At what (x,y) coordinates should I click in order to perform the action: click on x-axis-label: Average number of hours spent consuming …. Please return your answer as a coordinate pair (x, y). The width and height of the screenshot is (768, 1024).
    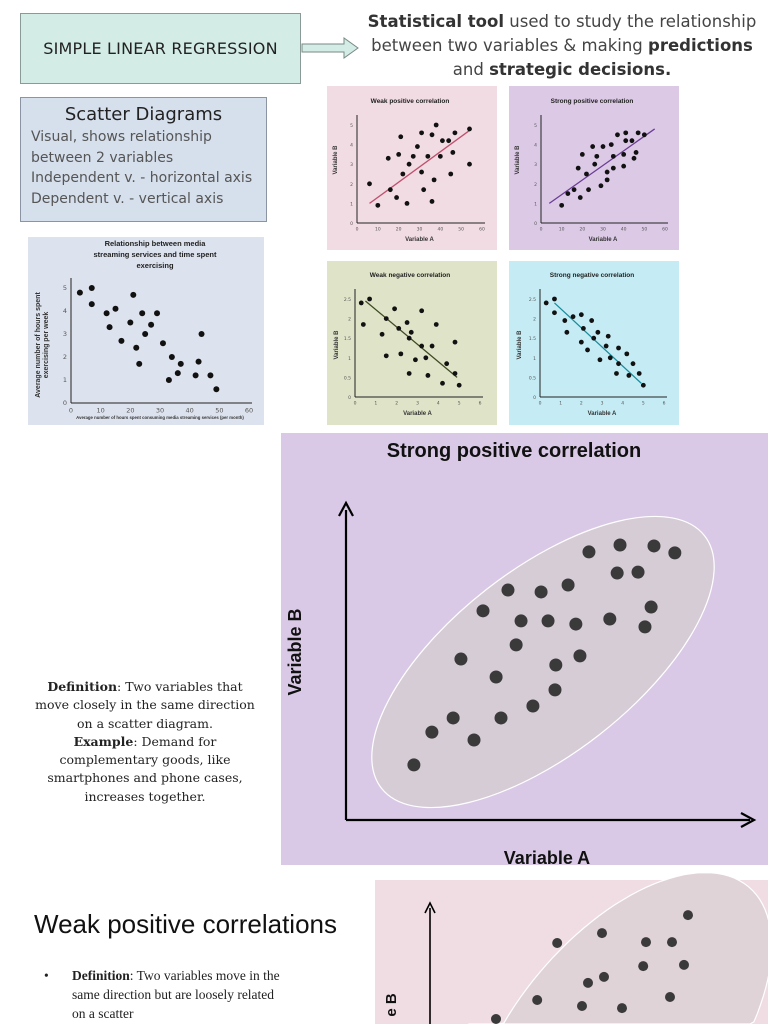
    Looking at the image, I should click on (160, 417).